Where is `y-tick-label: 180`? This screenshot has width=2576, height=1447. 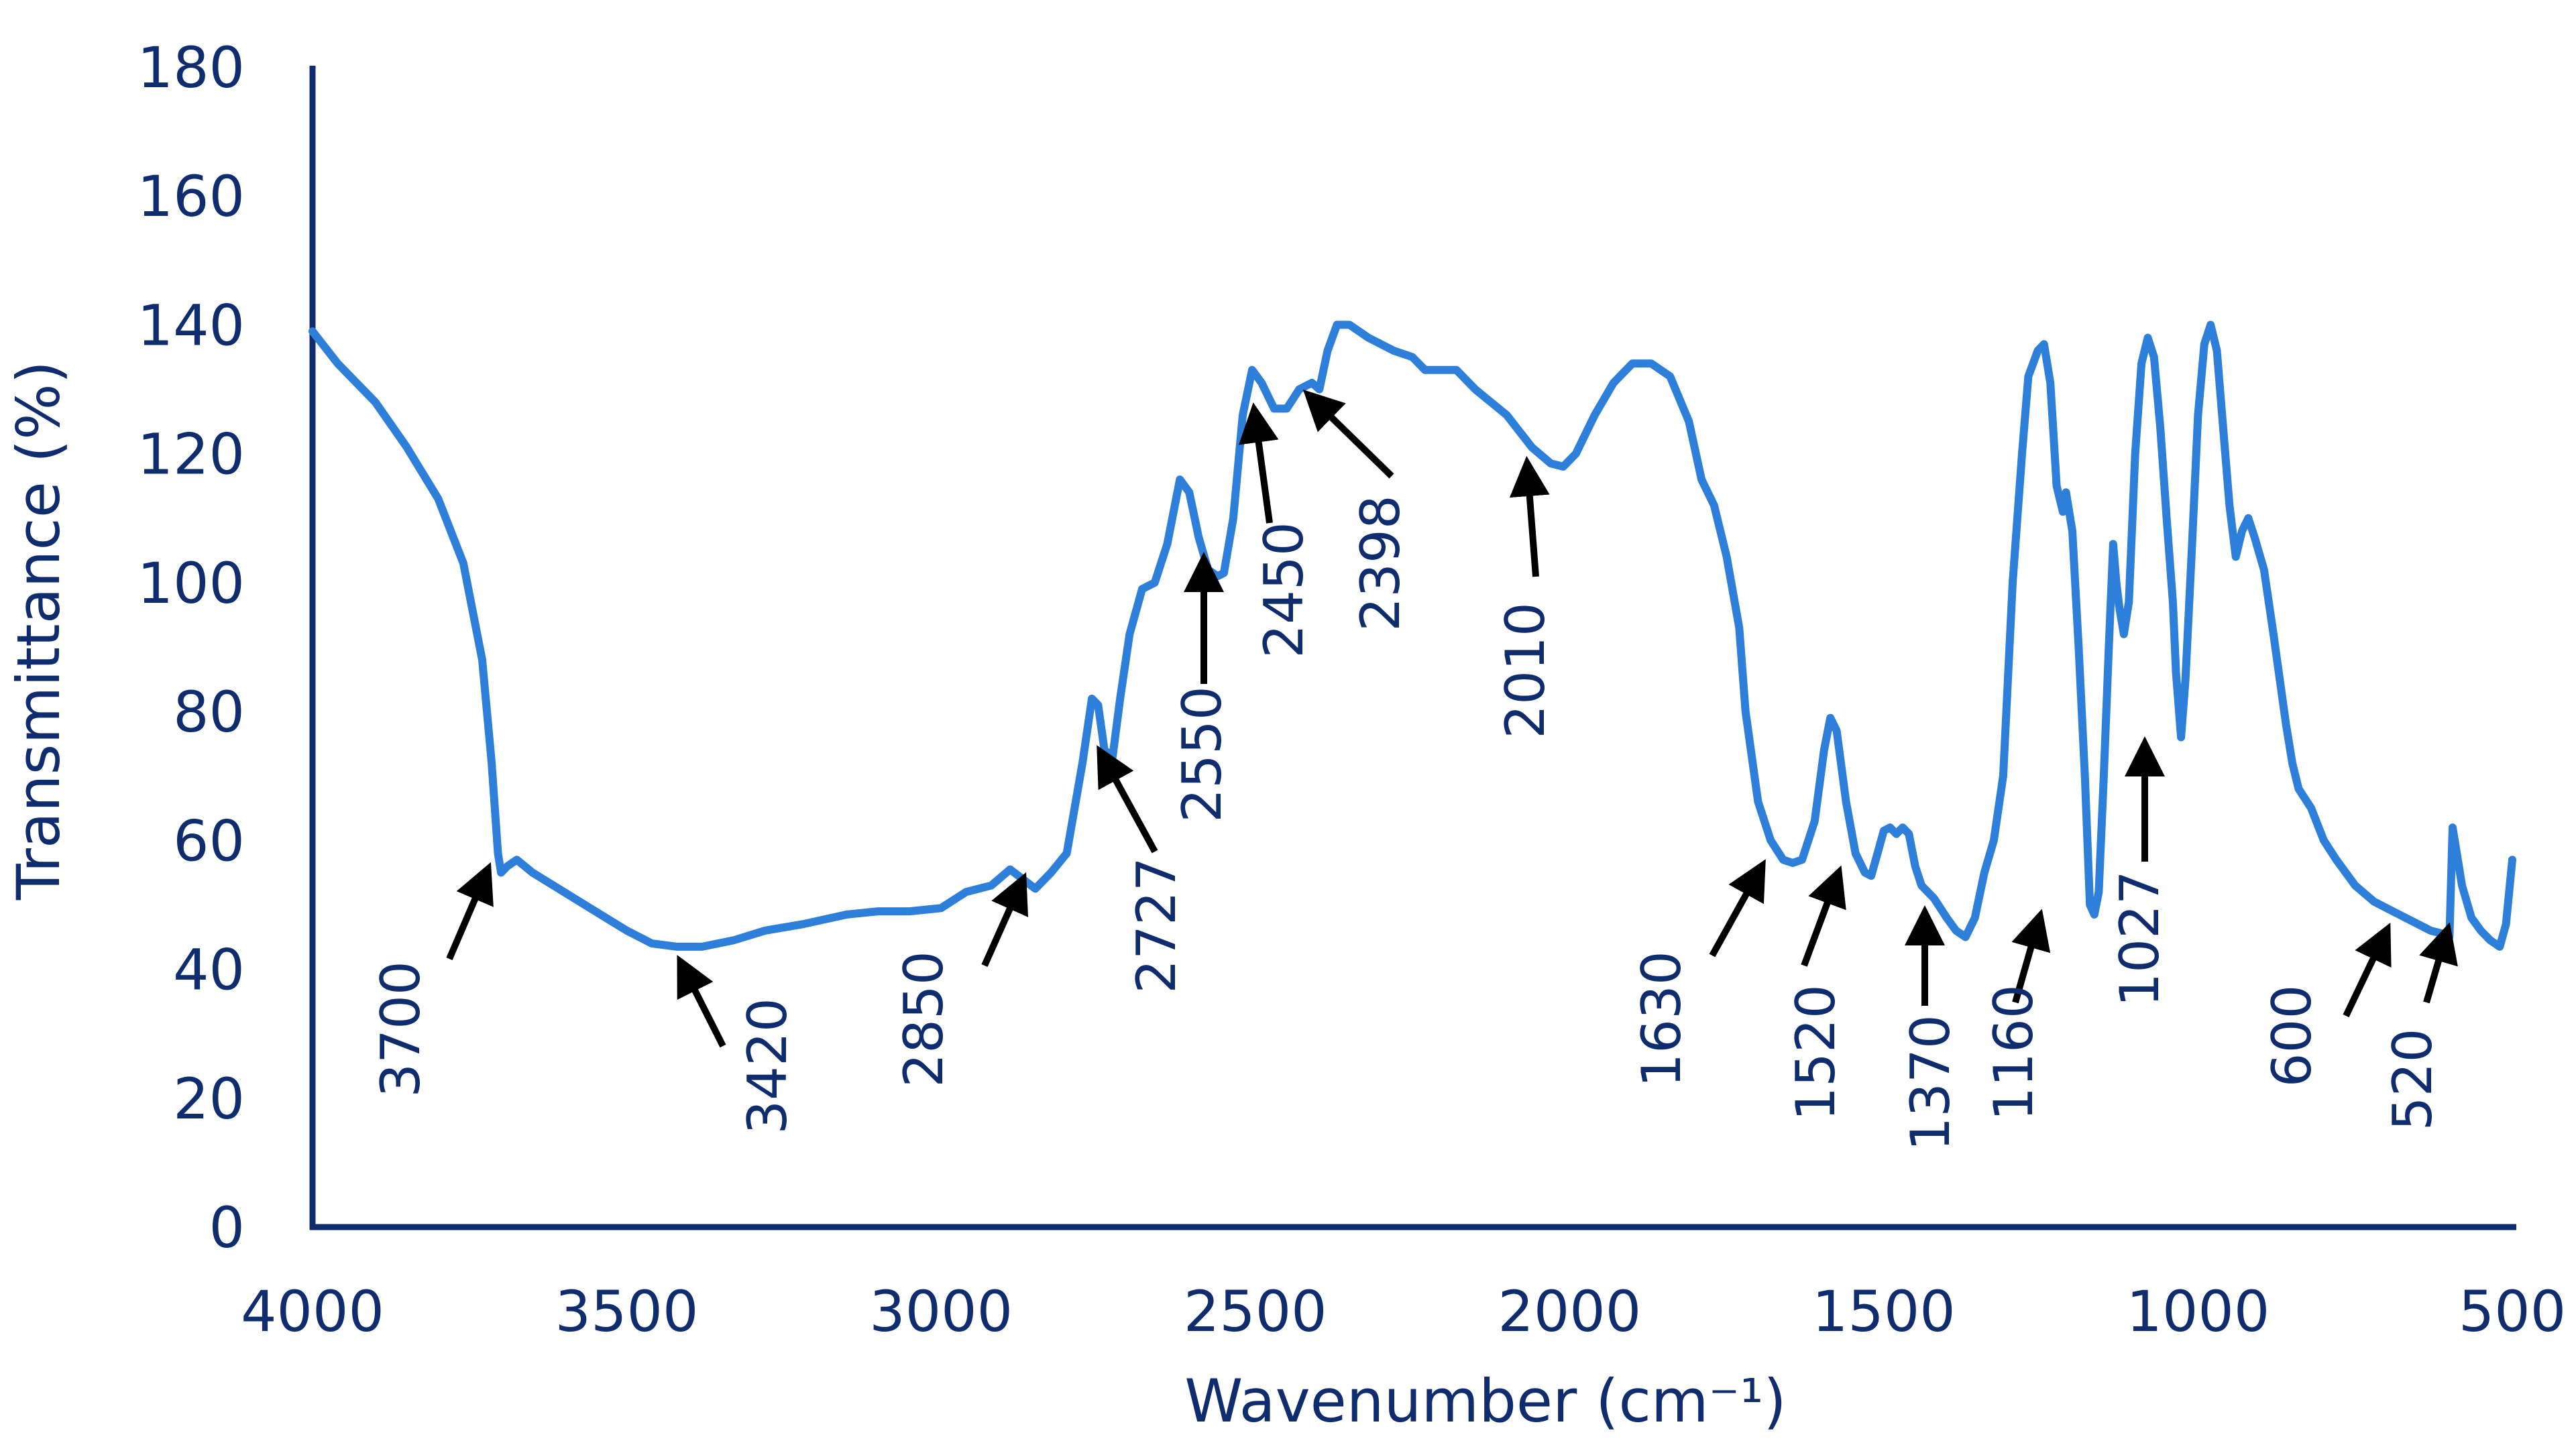 y-tick-label: 180 is located at coordinates (191, 68).